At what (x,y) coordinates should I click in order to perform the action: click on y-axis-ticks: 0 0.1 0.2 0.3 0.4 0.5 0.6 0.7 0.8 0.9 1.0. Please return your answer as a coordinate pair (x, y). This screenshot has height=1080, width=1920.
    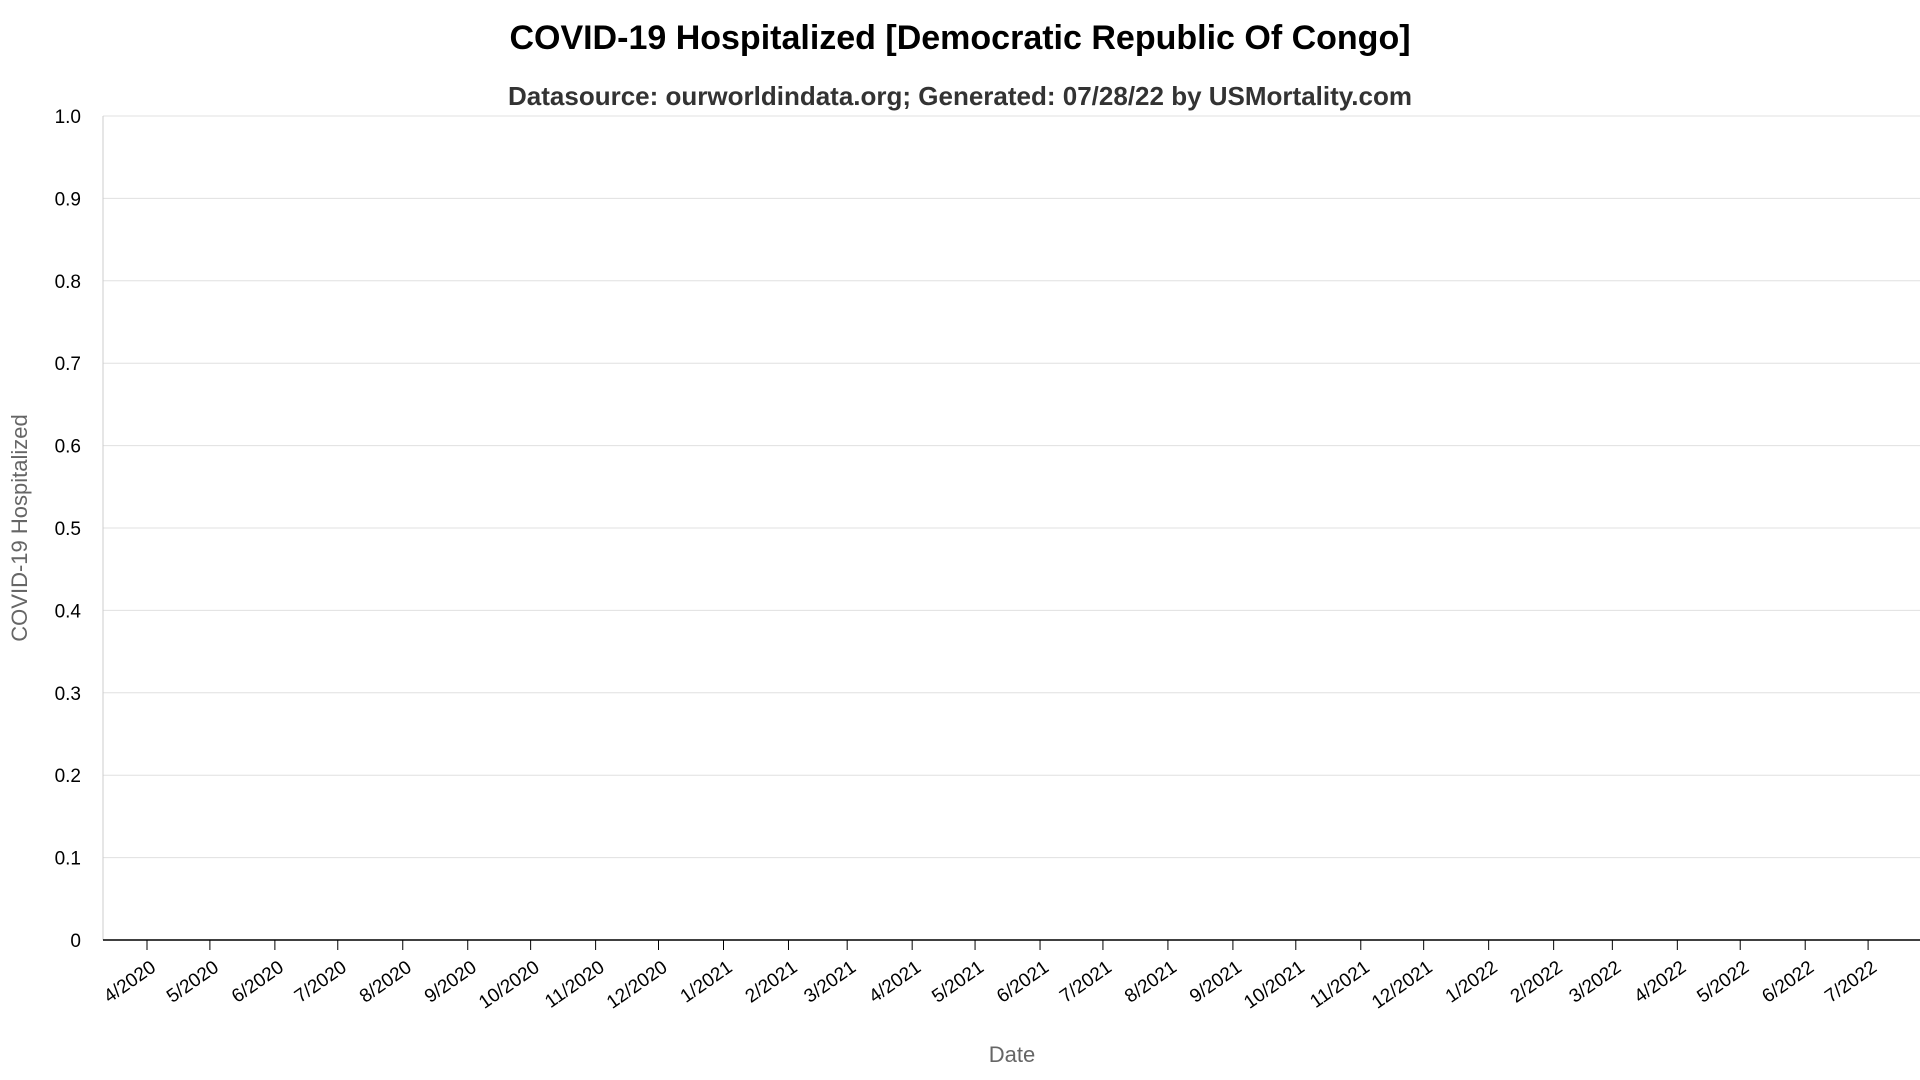
    Looking at the image, I should click on (68, 529).